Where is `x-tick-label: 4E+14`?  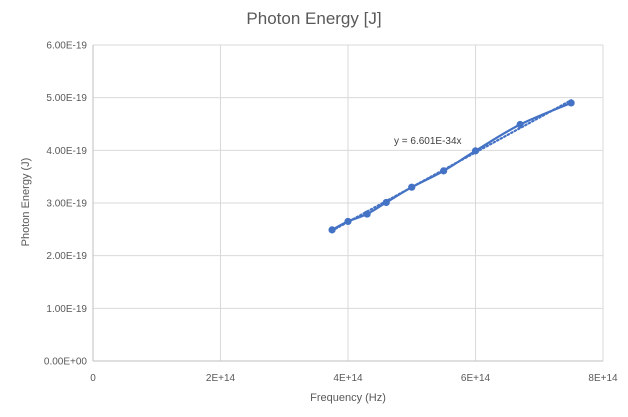
x-tick-label: 4E+14 is located at coordinates (348, 378).